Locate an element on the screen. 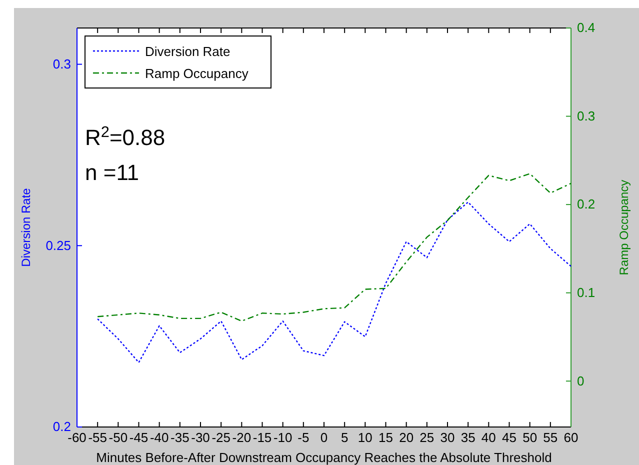  y2-axis-title: Ramp Occupancy is located at coordinates (624, 228).